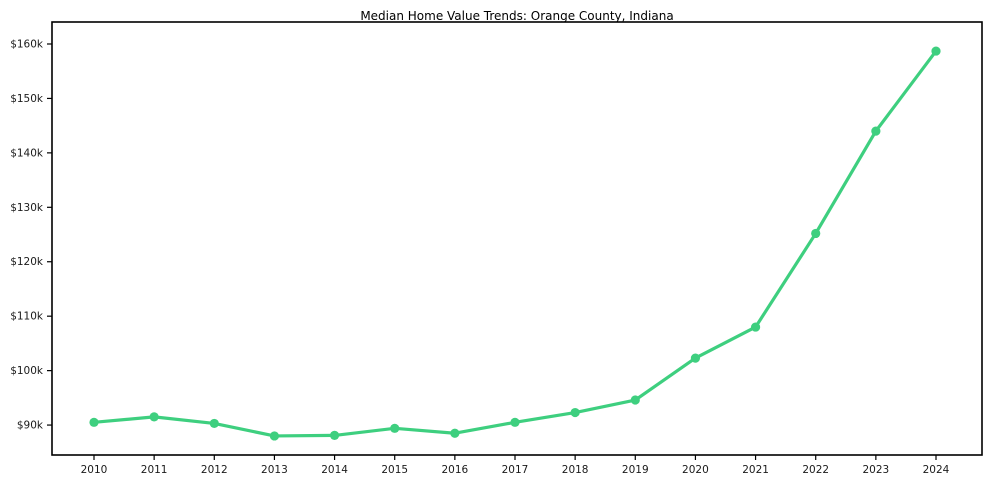  I want to click on x-tick-label: 2010, so click(94, 470).